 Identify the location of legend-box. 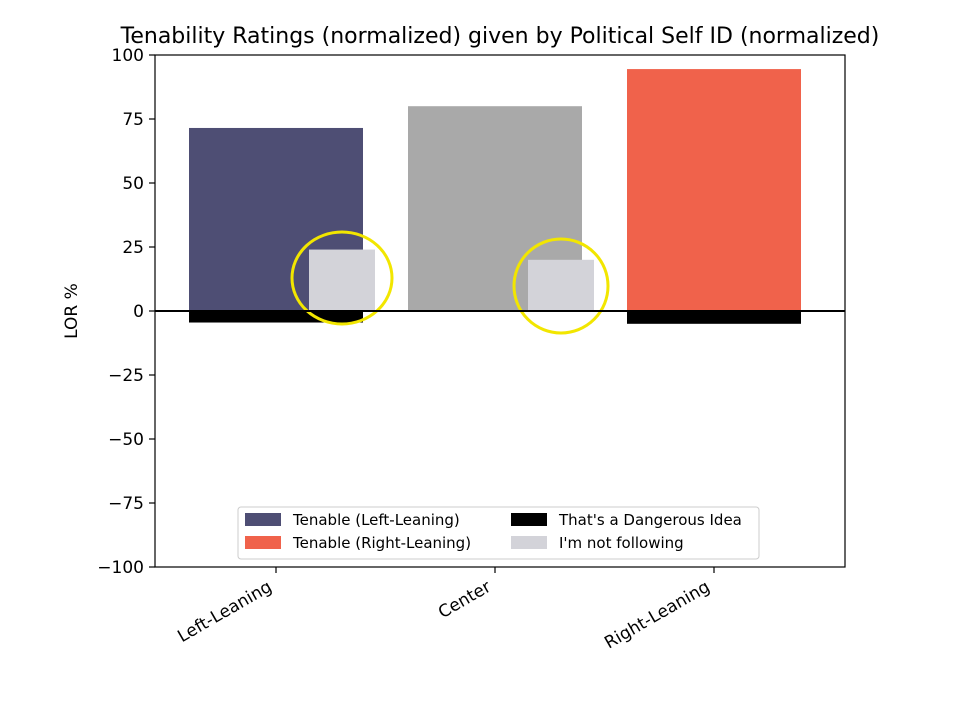
(498, 533).